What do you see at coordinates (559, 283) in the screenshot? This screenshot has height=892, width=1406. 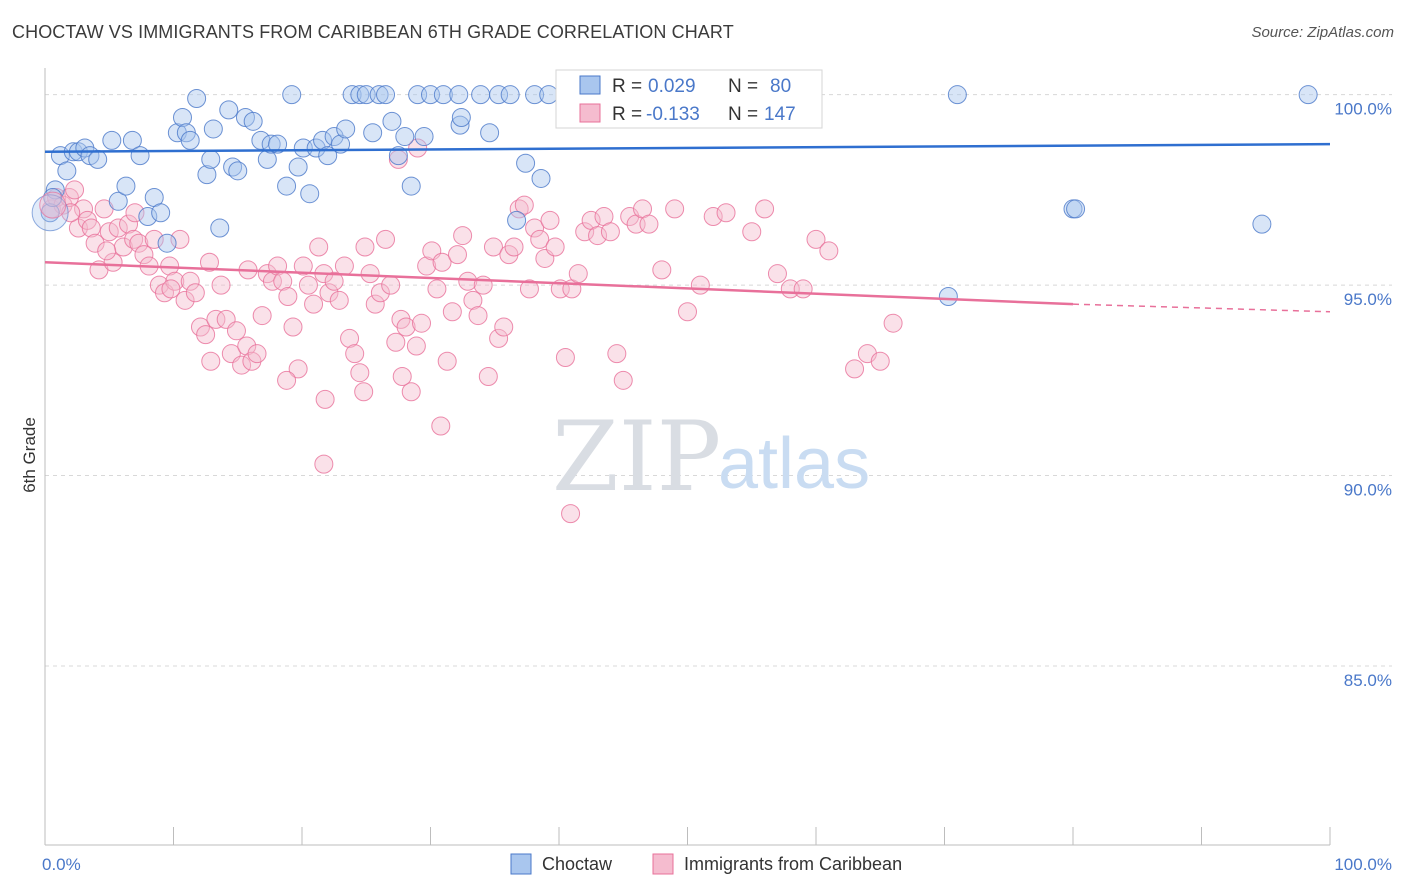 I see `caribbean-trend-line` at bounding box center [559, 283].